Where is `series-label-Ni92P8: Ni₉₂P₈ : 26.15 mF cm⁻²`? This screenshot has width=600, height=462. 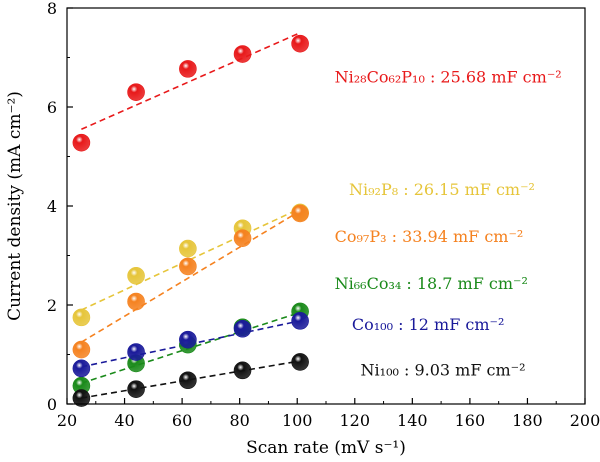 series-label-Ni92P8: Ni₉₂P₈ : 26.15 mF cm⁻² is located at coordinates (442, 189).